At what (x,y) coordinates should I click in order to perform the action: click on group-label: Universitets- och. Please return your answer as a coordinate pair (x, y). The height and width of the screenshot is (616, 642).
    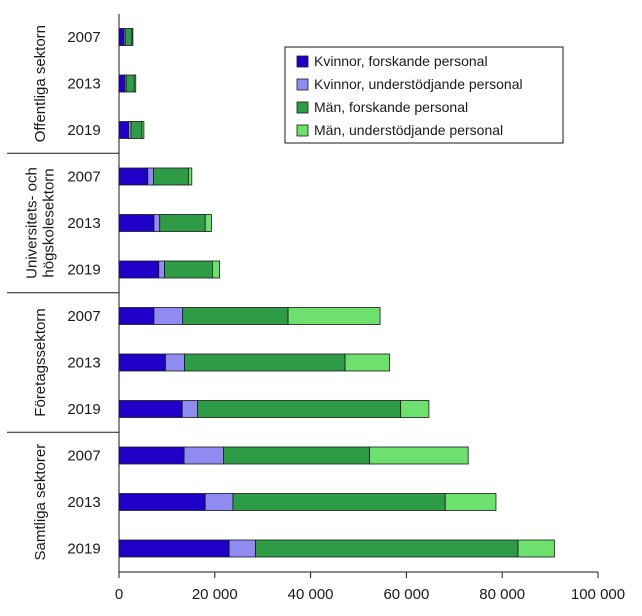
    Looking at the image, I should click on (32, 223).